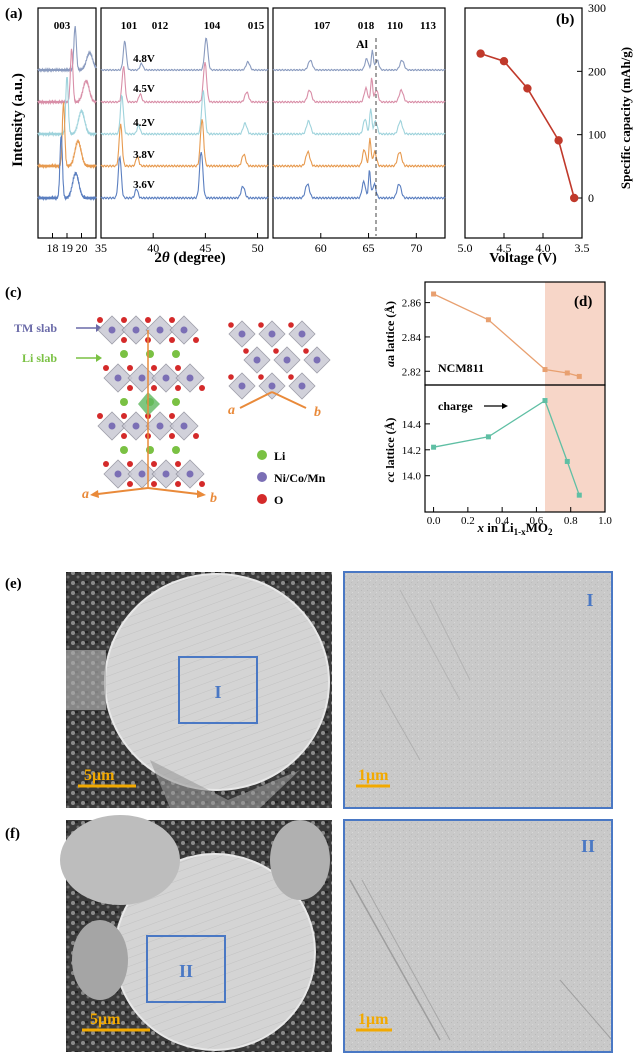  I want to click on d-xtick-label-0.8: 0.8, so click(571, 521).